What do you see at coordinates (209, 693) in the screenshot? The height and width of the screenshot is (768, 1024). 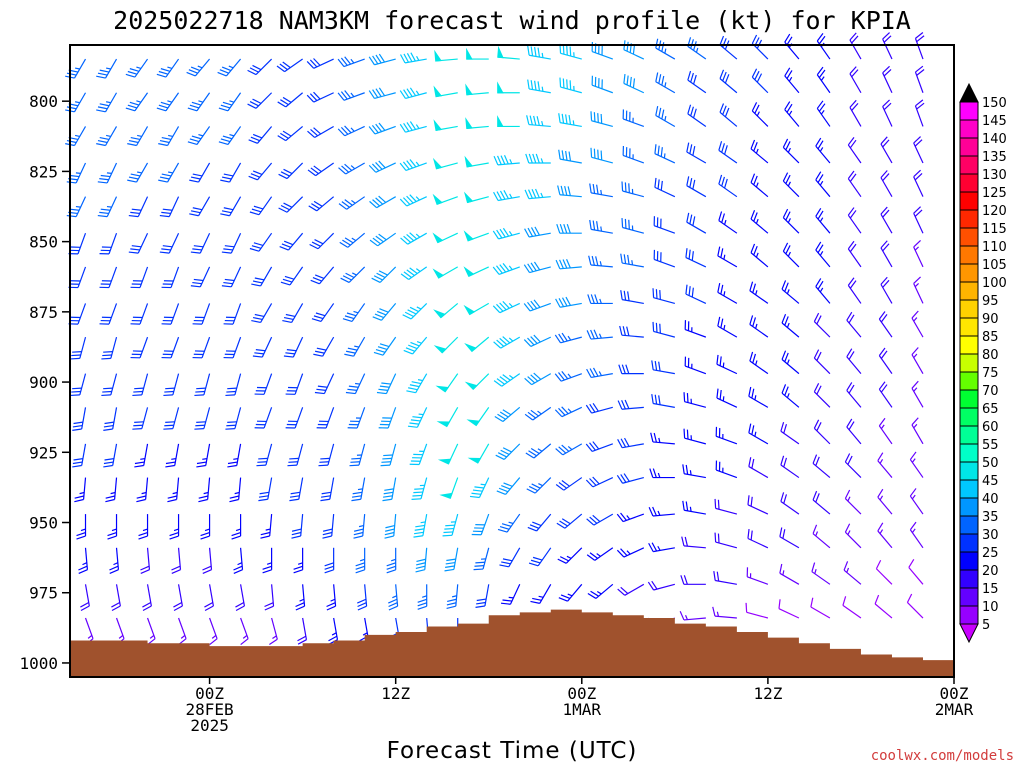 I see `x-tick-label: 00Z` at bounding box center [209, 693].